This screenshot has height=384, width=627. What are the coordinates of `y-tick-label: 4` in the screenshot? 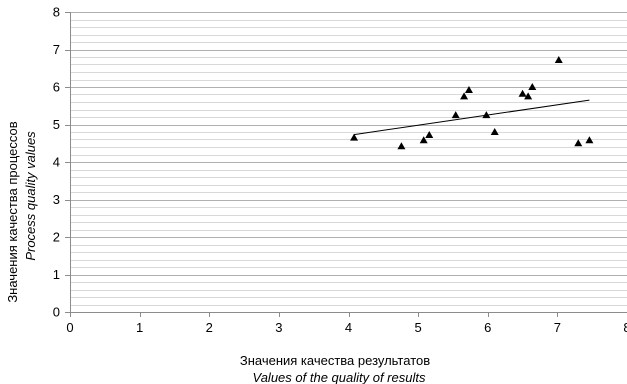 It's located at (56, 162).